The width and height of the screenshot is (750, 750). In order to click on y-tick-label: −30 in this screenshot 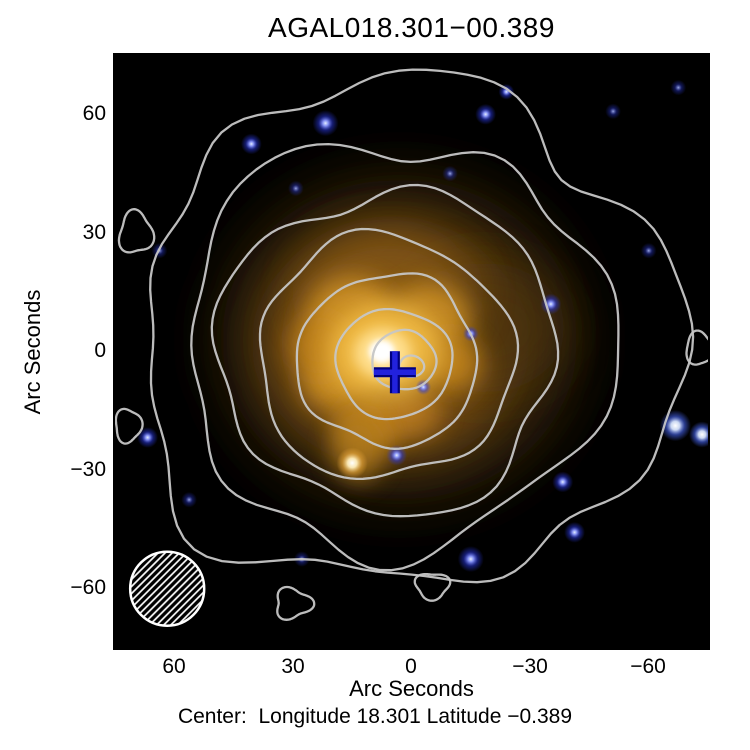, I will do `click(88, 469)`.